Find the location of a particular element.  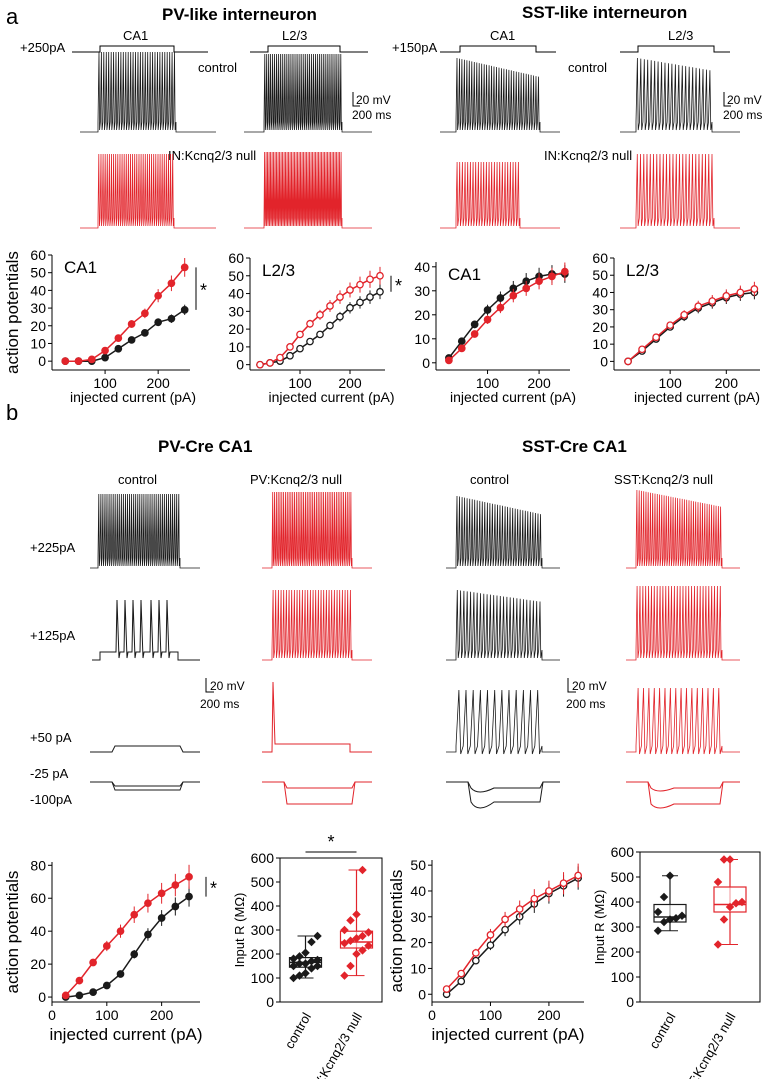

chart-b1-x-label: injected current (pA) is located at coordinates (125, 1034).